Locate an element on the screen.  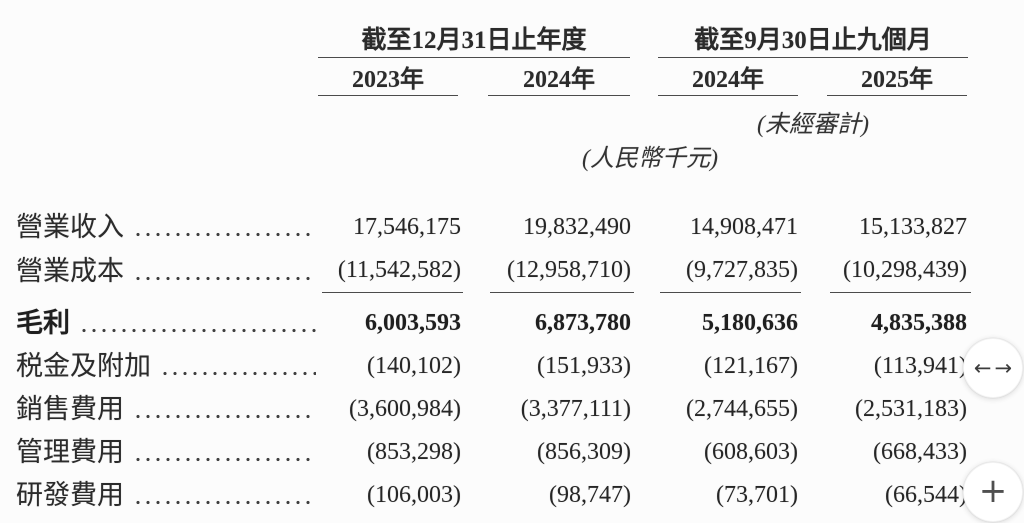
value-cell: (2,531,183) is located at coordinates (911, 409).